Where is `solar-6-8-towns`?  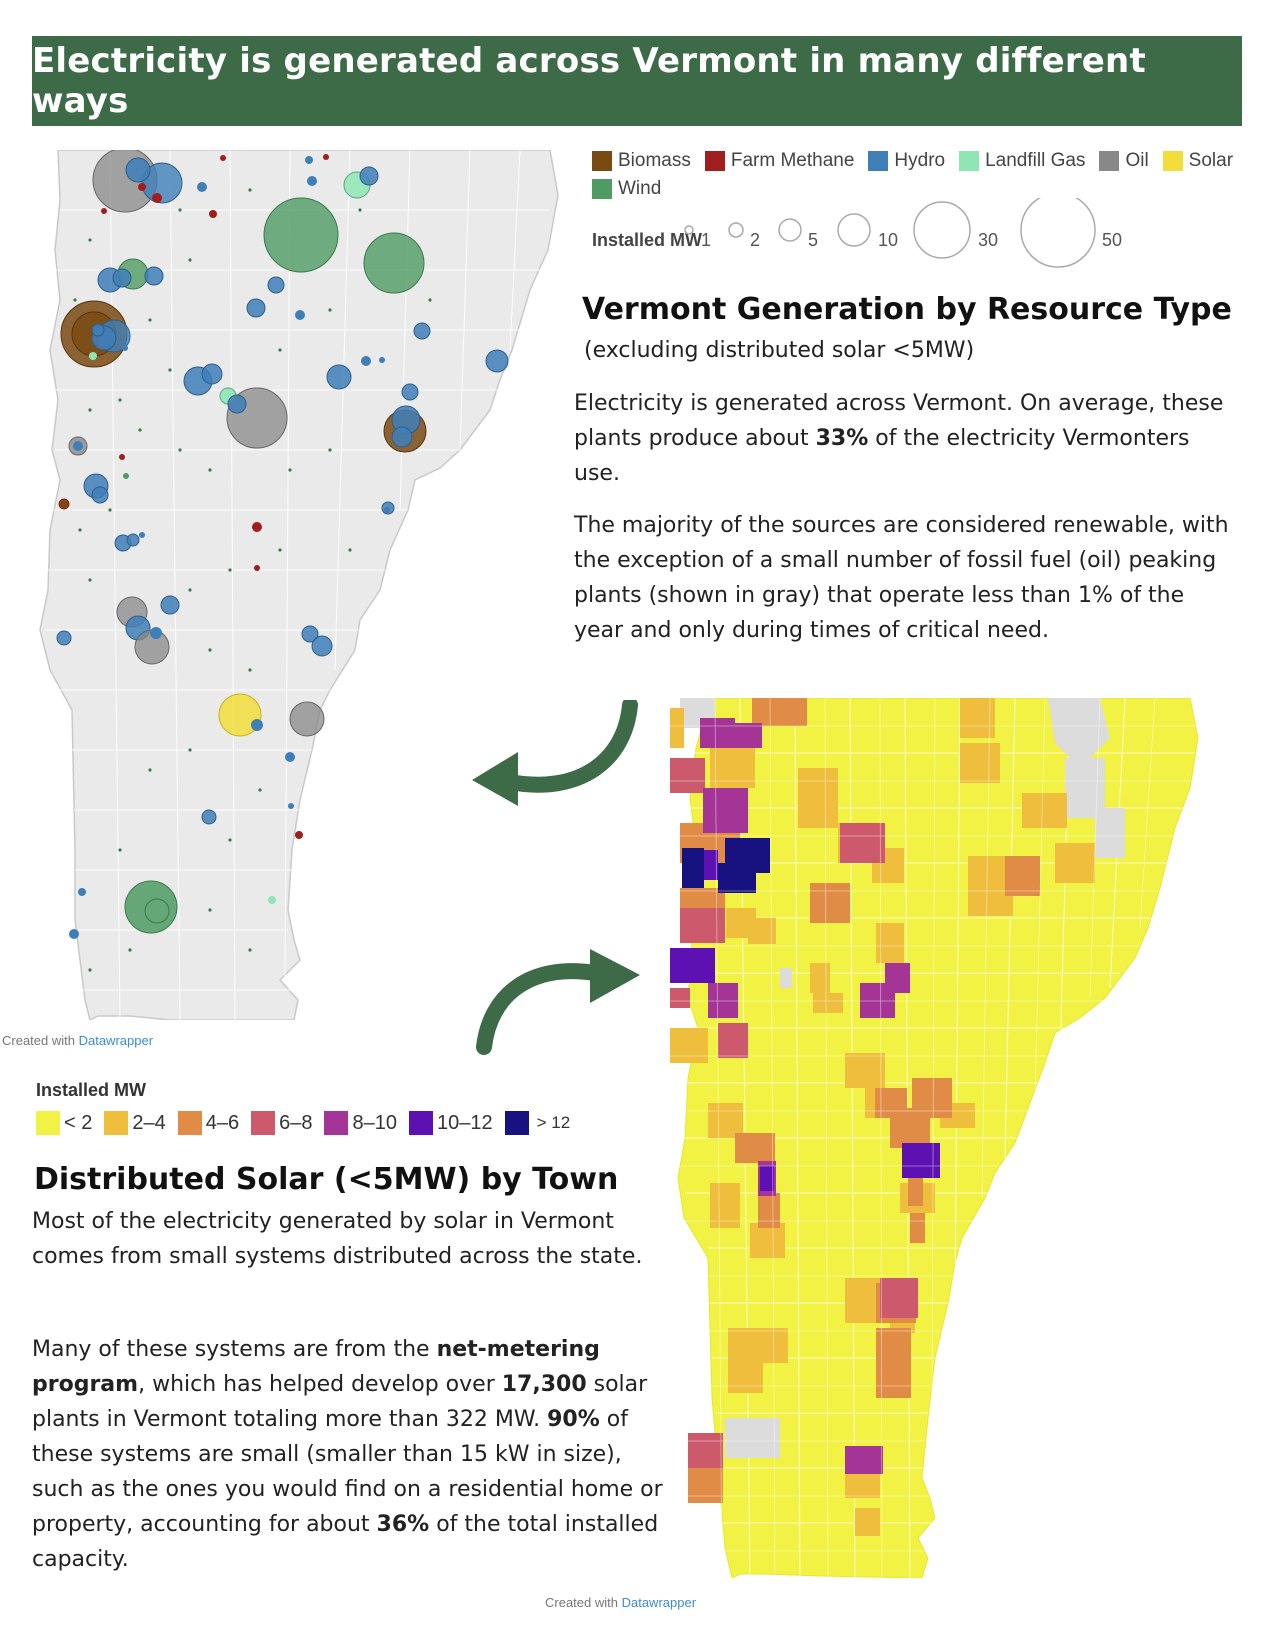 solar-6-8-towns is located at coordinates (794, 1113).